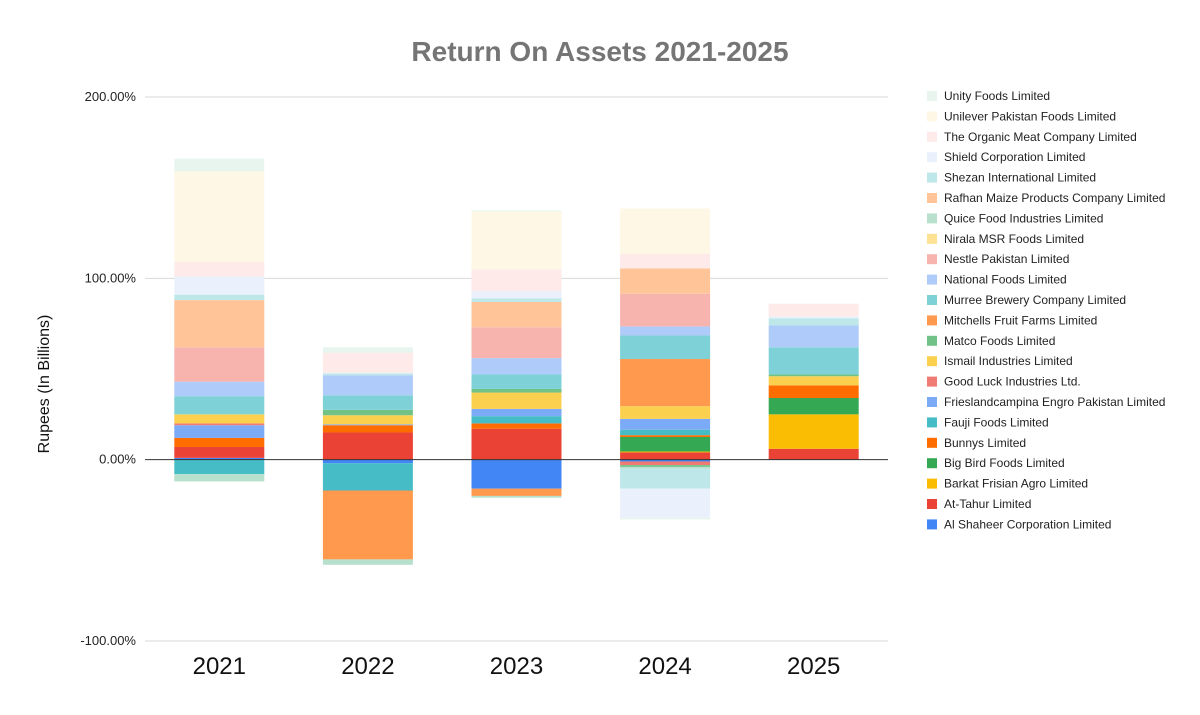  Describe the element at coordinates (997, 280) in the screenshot. I see `legend-item: National Foods Limited` at that location.